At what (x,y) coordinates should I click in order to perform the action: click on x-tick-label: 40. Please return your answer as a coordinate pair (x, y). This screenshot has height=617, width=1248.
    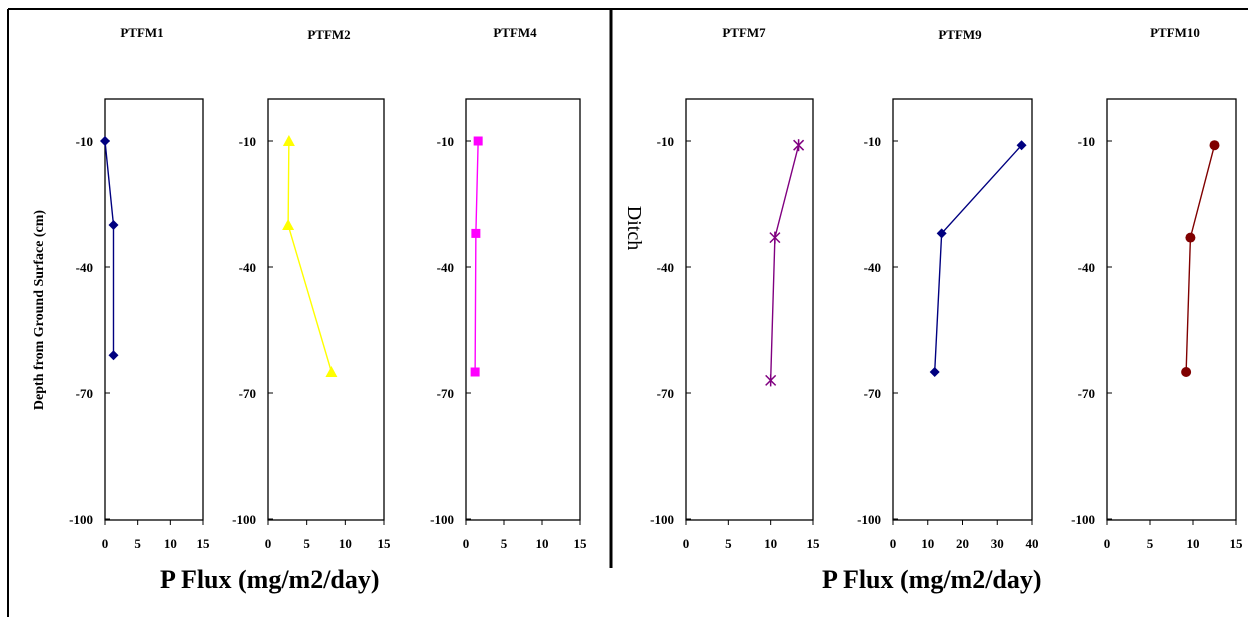
    Looking at the image, I should click on (1032, 543).